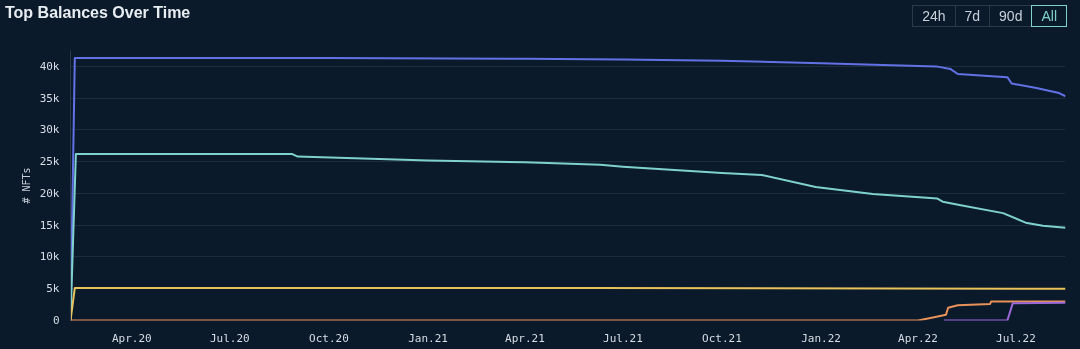  I want to click on text: 24h, so click(934, 16).